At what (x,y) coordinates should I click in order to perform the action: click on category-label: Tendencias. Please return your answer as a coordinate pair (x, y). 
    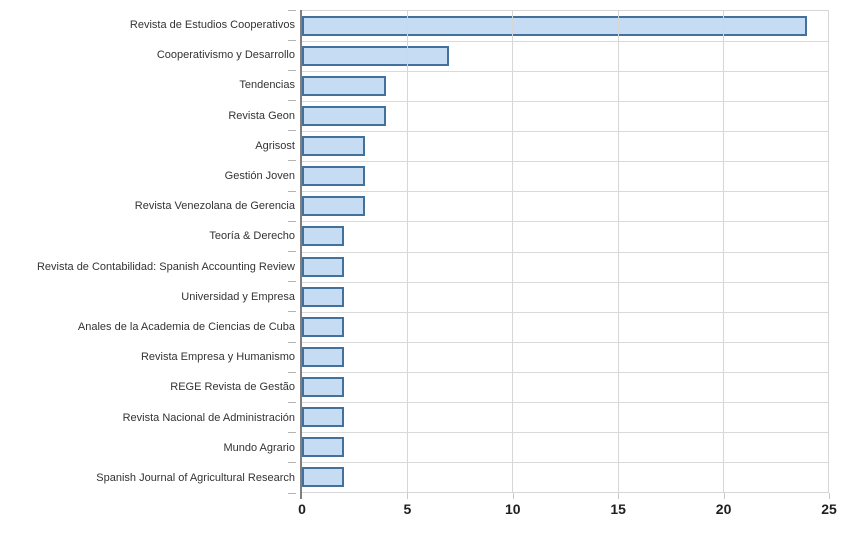
    Looking at the image, I should click on (267, 85).